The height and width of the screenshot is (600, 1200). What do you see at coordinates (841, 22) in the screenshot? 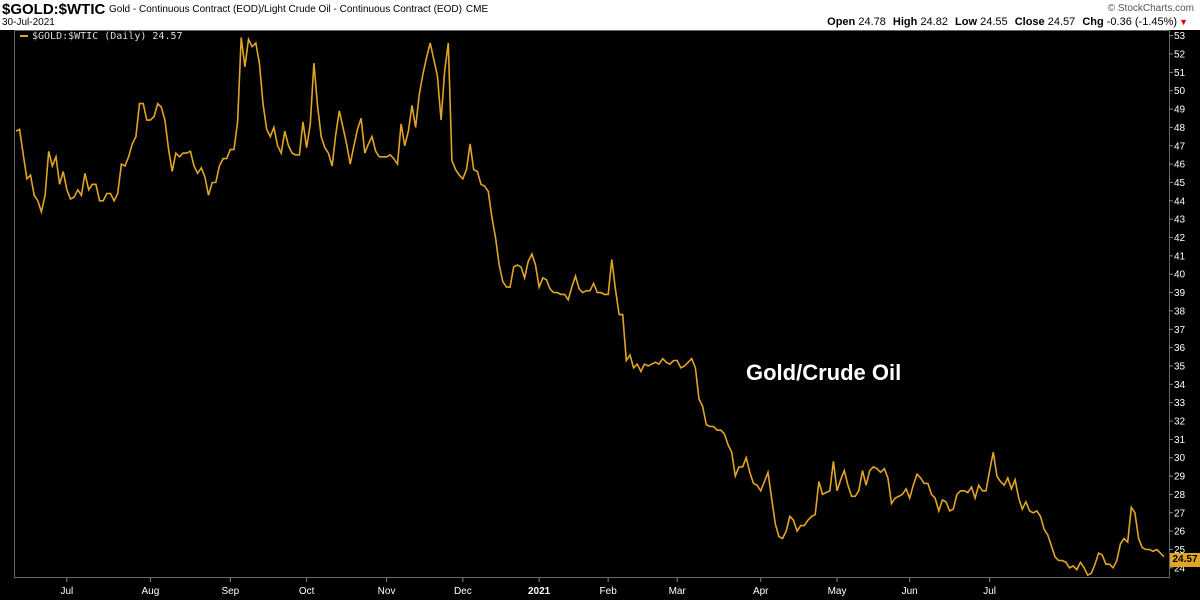
I see `open-label: Open` at bounding box center [841, 22].